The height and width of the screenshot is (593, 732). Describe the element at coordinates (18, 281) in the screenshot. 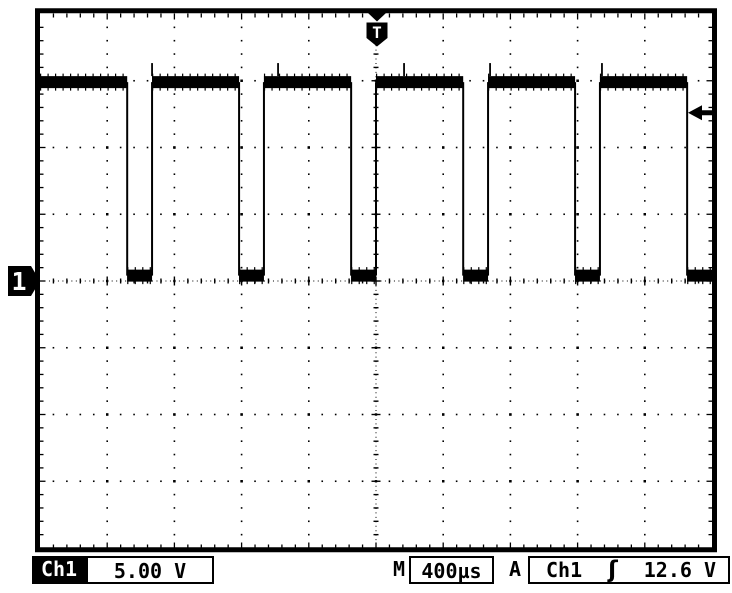

I see `channel1-marker-label: 1` at that location.